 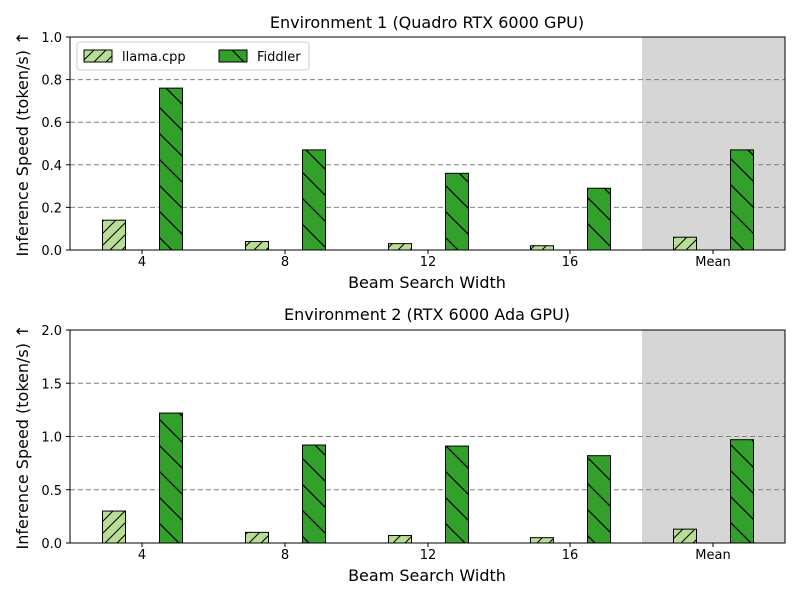 I want to click on legend: llama.cpp Fiddler, so click(x=193, y=56).